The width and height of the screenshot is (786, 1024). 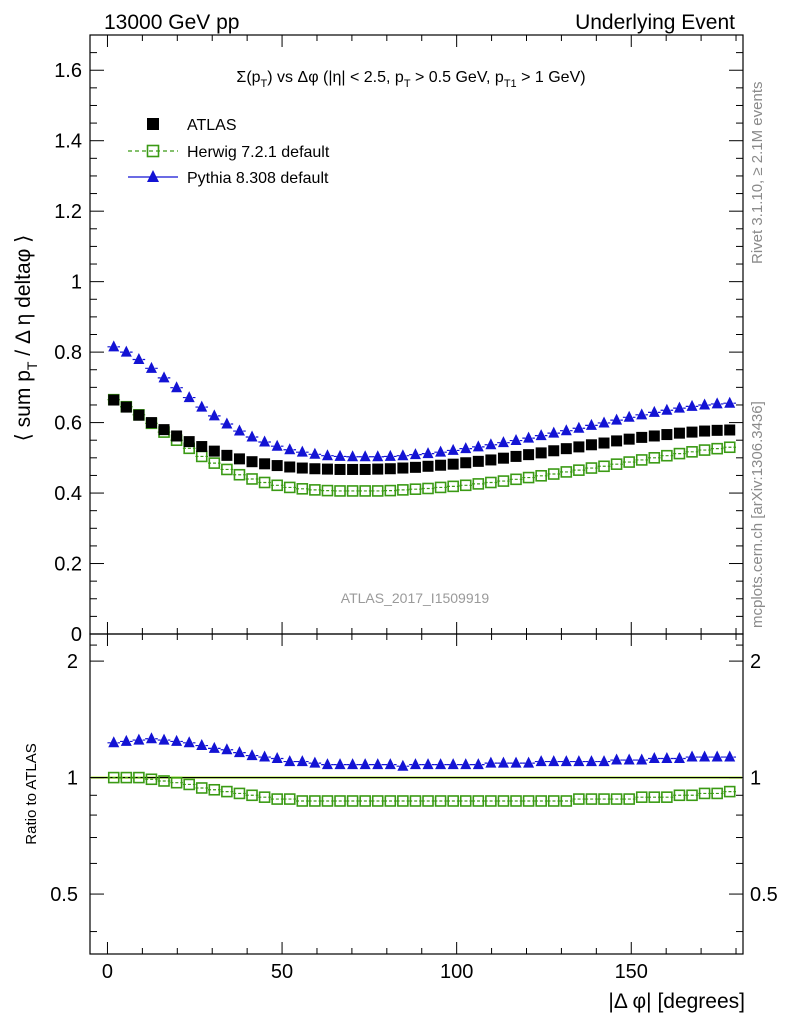 What do you see at coordinates (153, 124) in the screenshot?
I see `legend-atlas-marker` at bounding box center [153, 124].